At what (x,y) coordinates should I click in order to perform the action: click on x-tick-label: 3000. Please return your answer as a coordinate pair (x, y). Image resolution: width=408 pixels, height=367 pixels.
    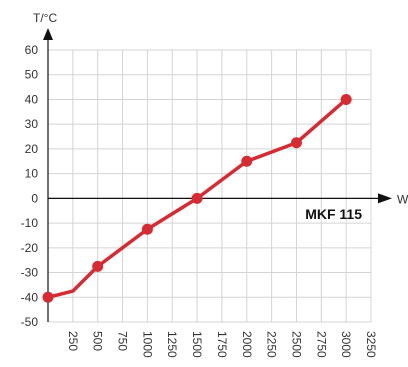
    Looking at the image, I should click on (346, 344).